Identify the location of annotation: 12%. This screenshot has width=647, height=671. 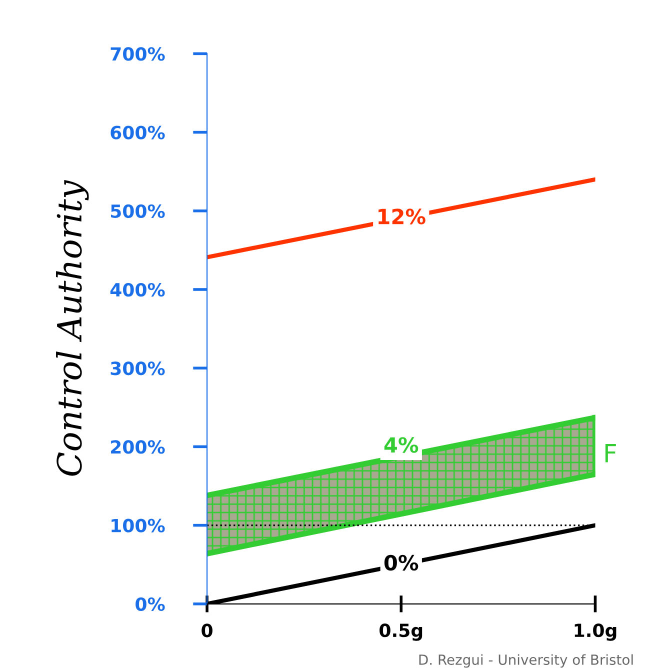
(402, 216).